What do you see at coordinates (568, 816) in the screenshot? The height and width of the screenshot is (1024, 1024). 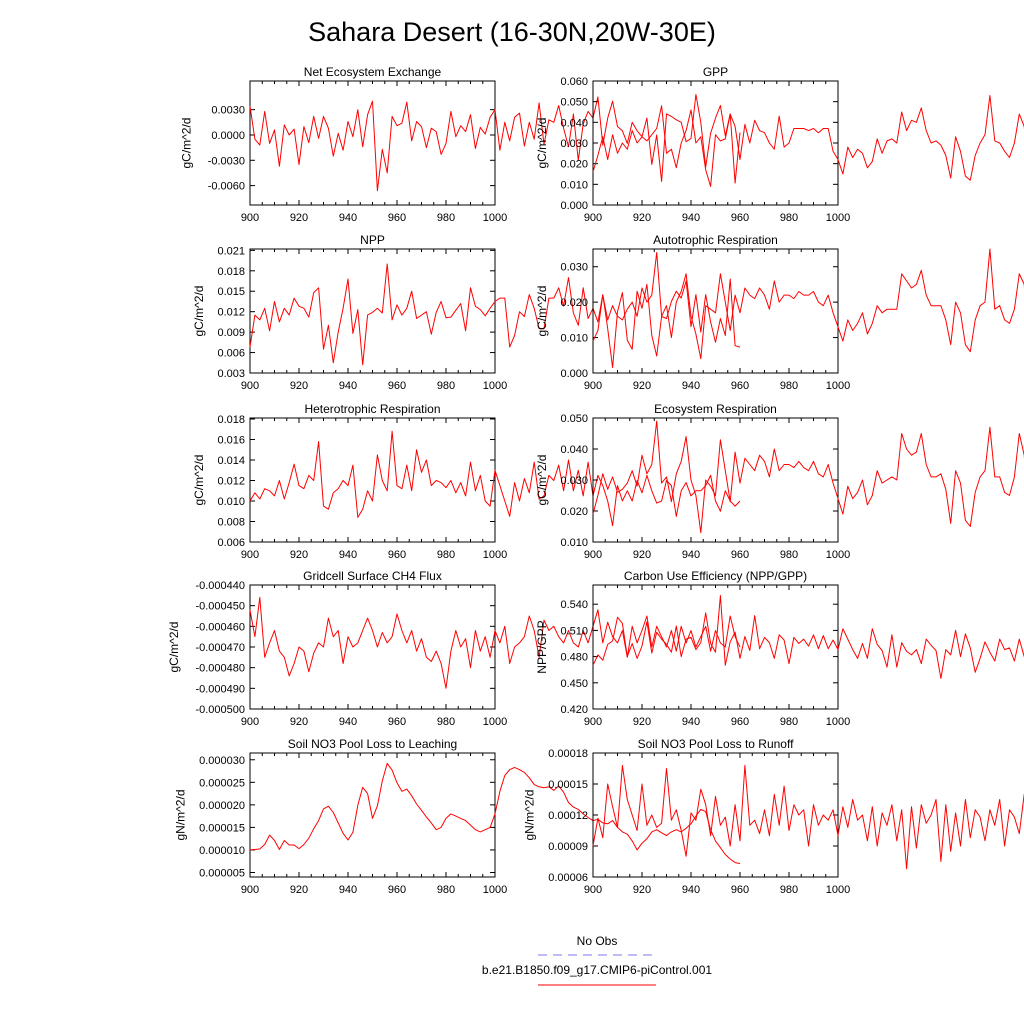 I see `y-tick-label: 0.00012` at bounding box center [568, 816].